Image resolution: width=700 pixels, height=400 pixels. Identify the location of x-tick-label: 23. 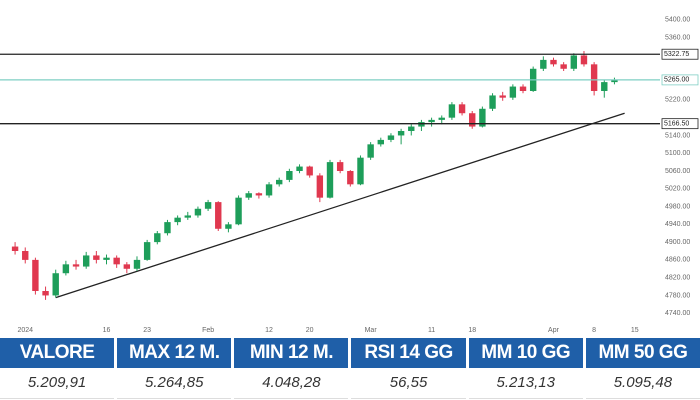
(147, 330).